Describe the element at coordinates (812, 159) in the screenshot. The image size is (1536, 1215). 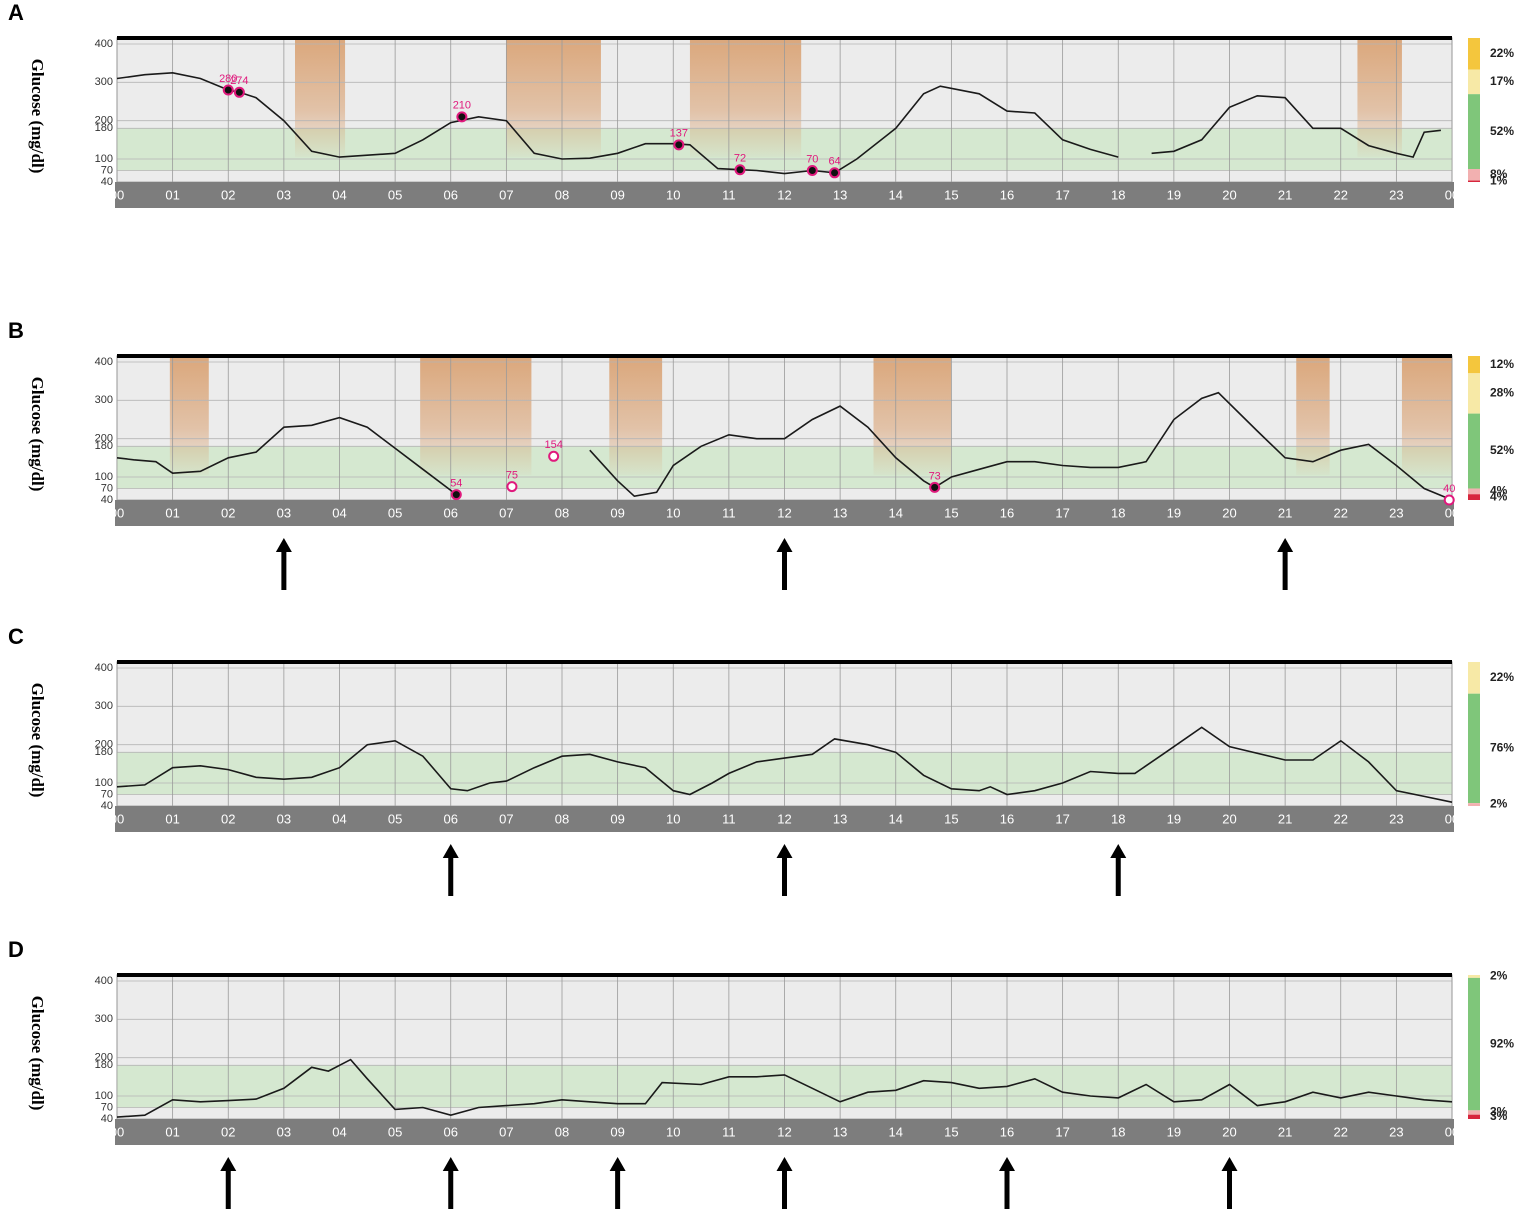
I see `reading-label: 70` at that location.